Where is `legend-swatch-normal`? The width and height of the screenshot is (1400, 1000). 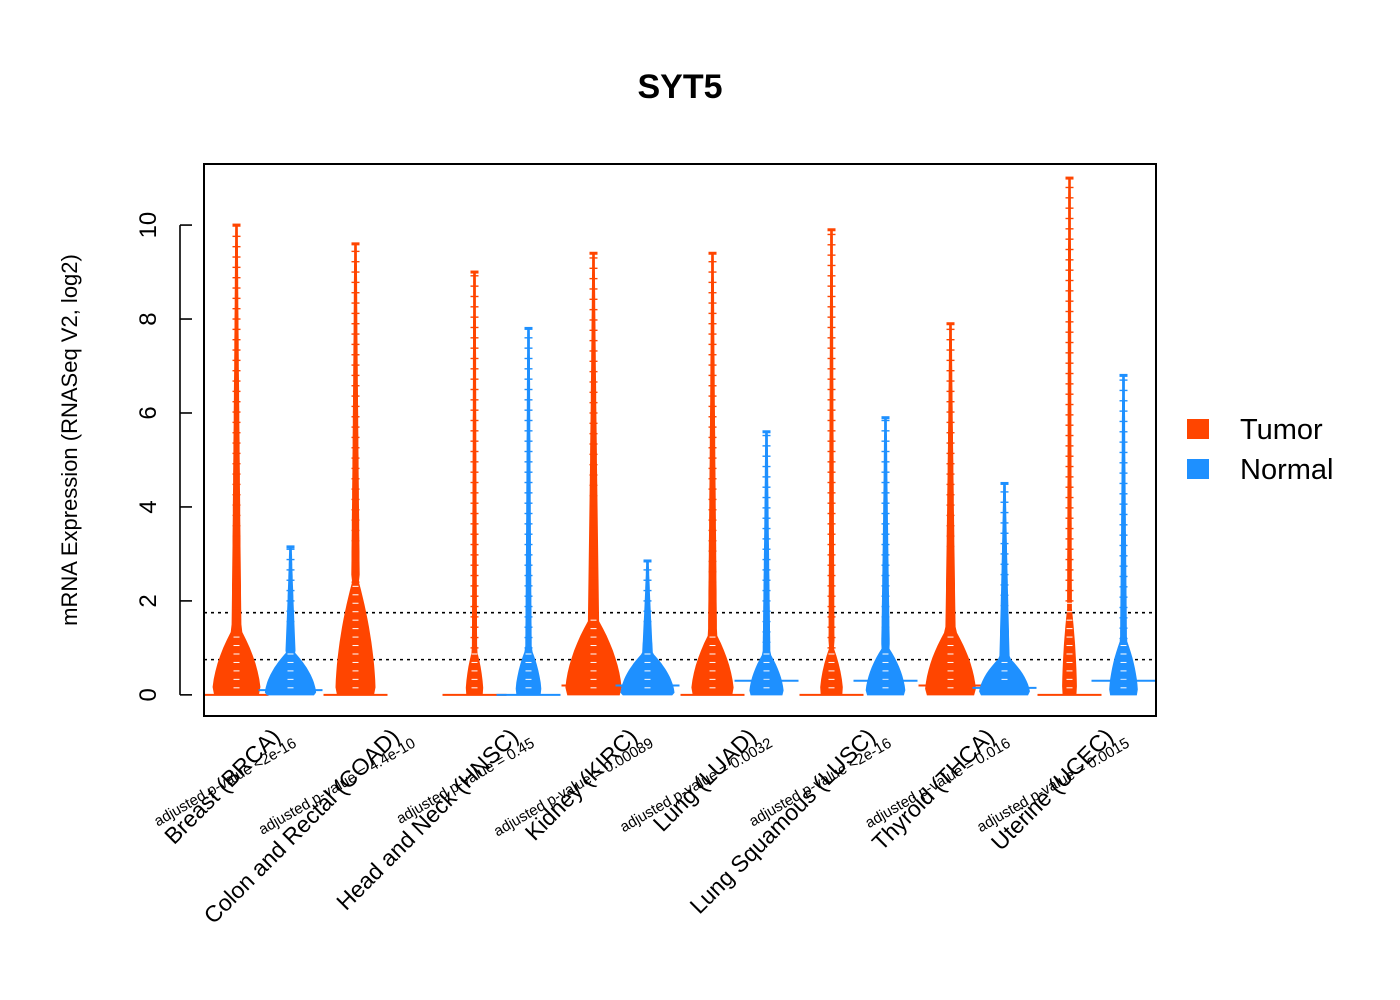
legend-swatch-normal is located at coordinates (1198, 469).